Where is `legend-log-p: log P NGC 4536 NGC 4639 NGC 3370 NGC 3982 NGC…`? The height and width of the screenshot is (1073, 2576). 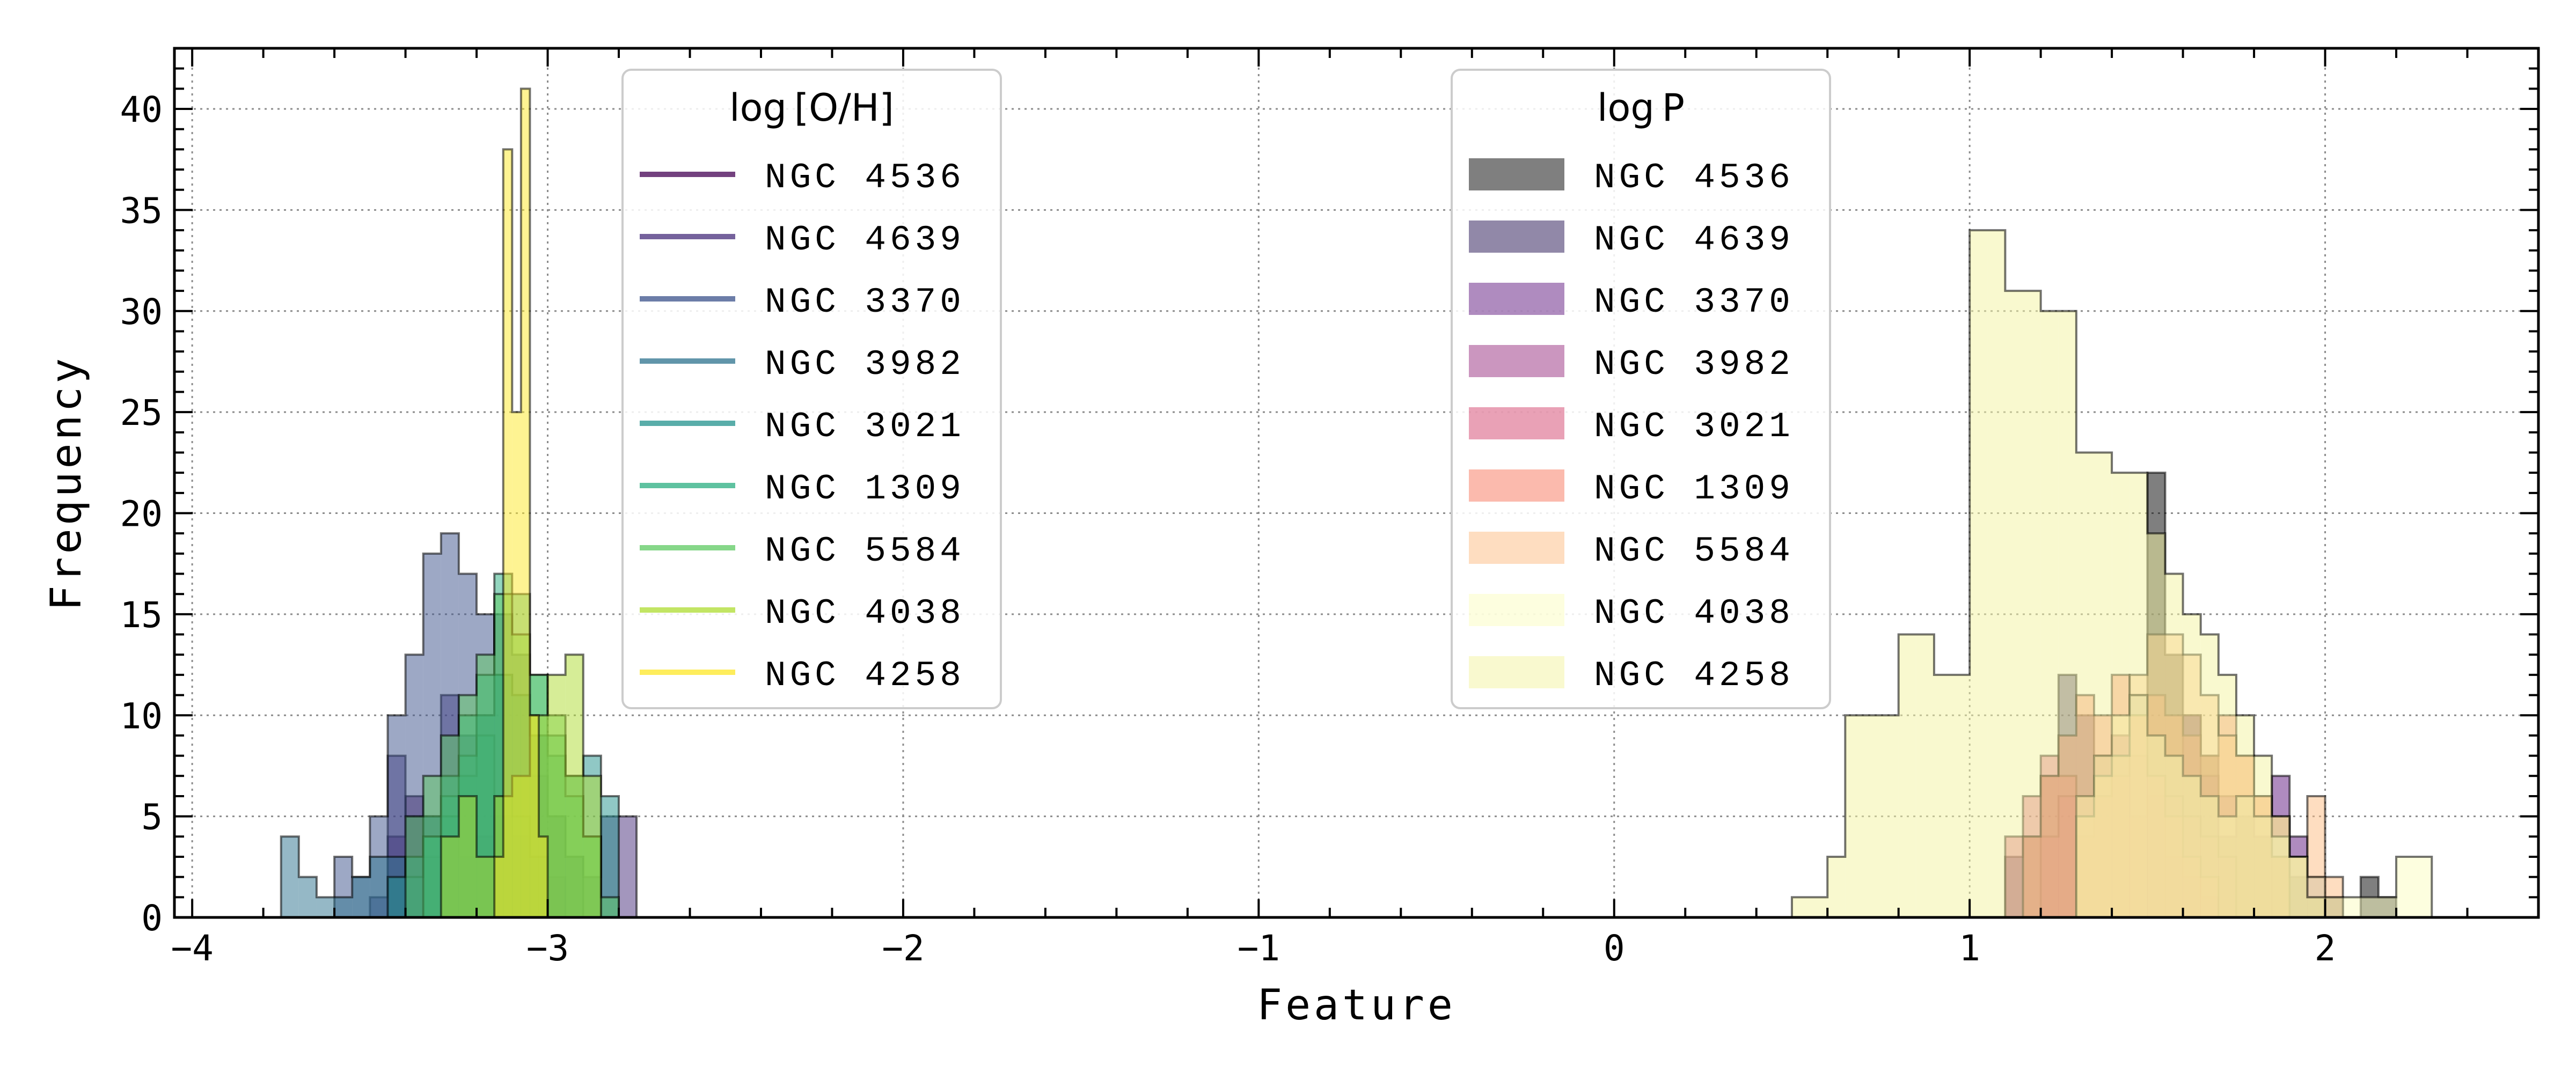
legend-log-p: log P NGC 4536 NGC 4639 NGC 3370 NGC 3982 NGC… is located at coordinates (1641, 389).